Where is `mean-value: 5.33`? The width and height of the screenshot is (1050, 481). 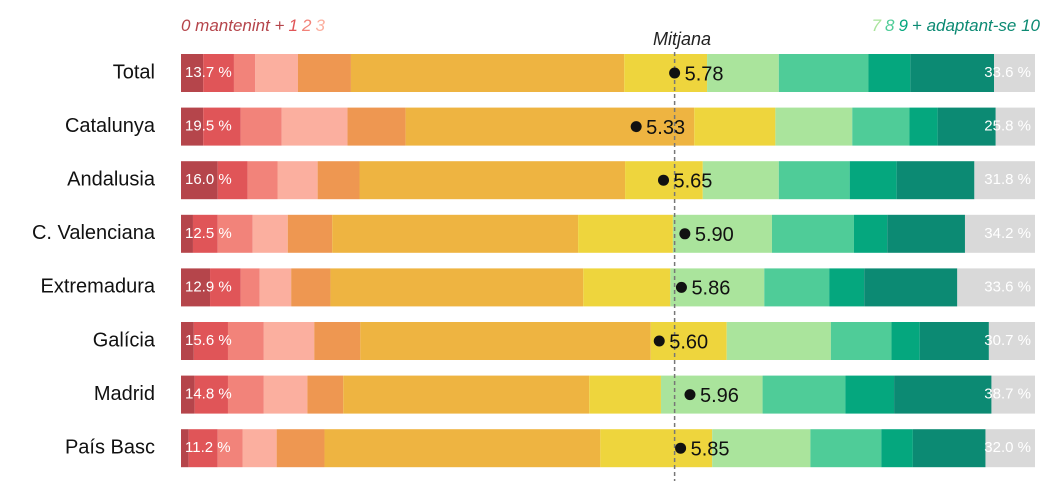 mean-value: 5.33 is located at coordinates (665, 128).